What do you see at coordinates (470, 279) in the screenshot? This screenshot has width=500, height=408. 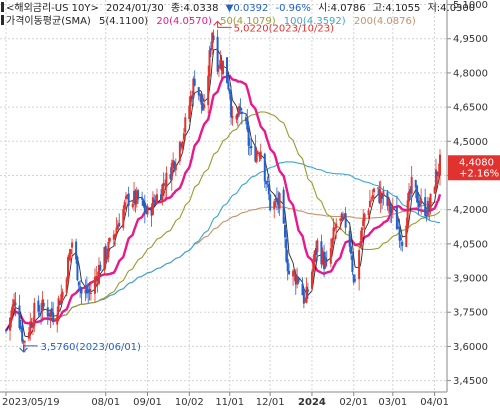 I see `y-tick-label: 3,9000` at bounding box center [470, 279].